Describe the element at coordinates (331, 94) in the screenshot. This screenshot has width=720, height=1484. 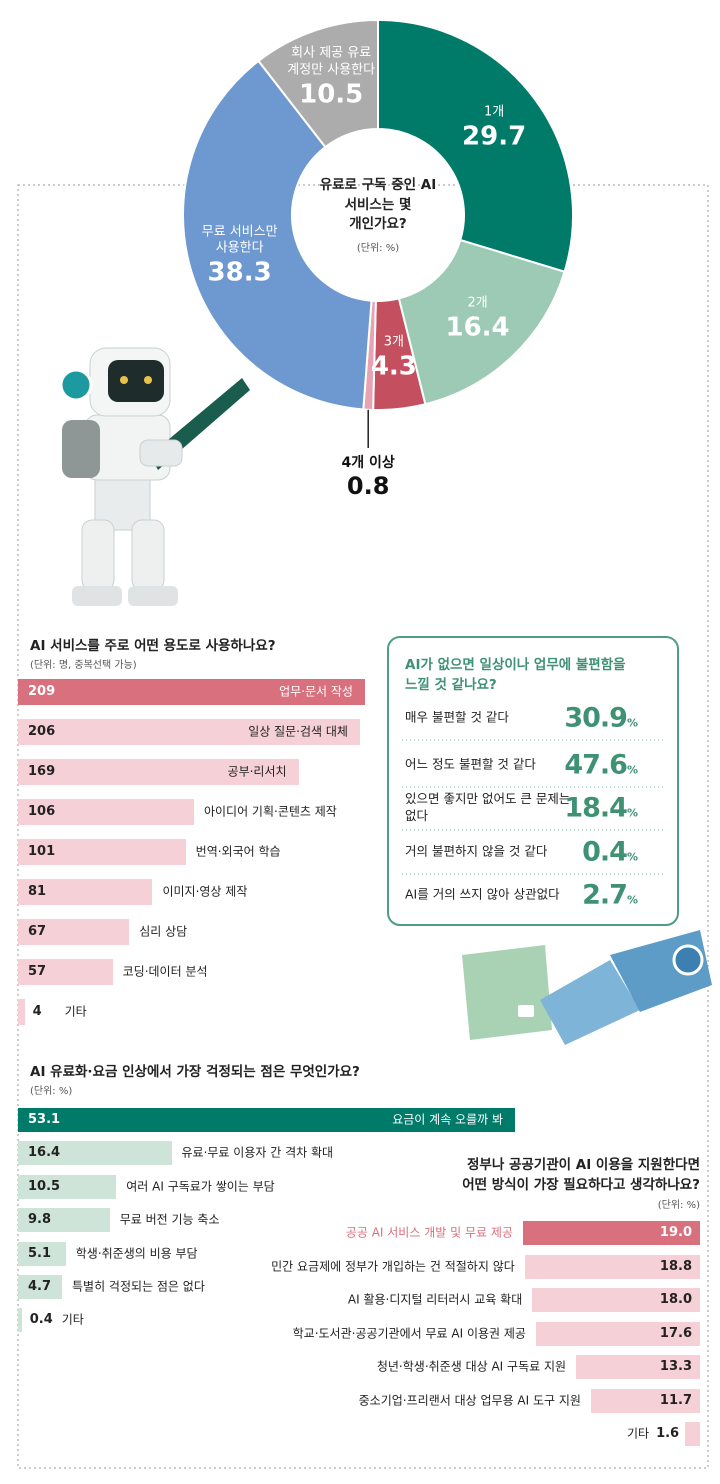
I see `pie-label-value: 10.5` at that location.